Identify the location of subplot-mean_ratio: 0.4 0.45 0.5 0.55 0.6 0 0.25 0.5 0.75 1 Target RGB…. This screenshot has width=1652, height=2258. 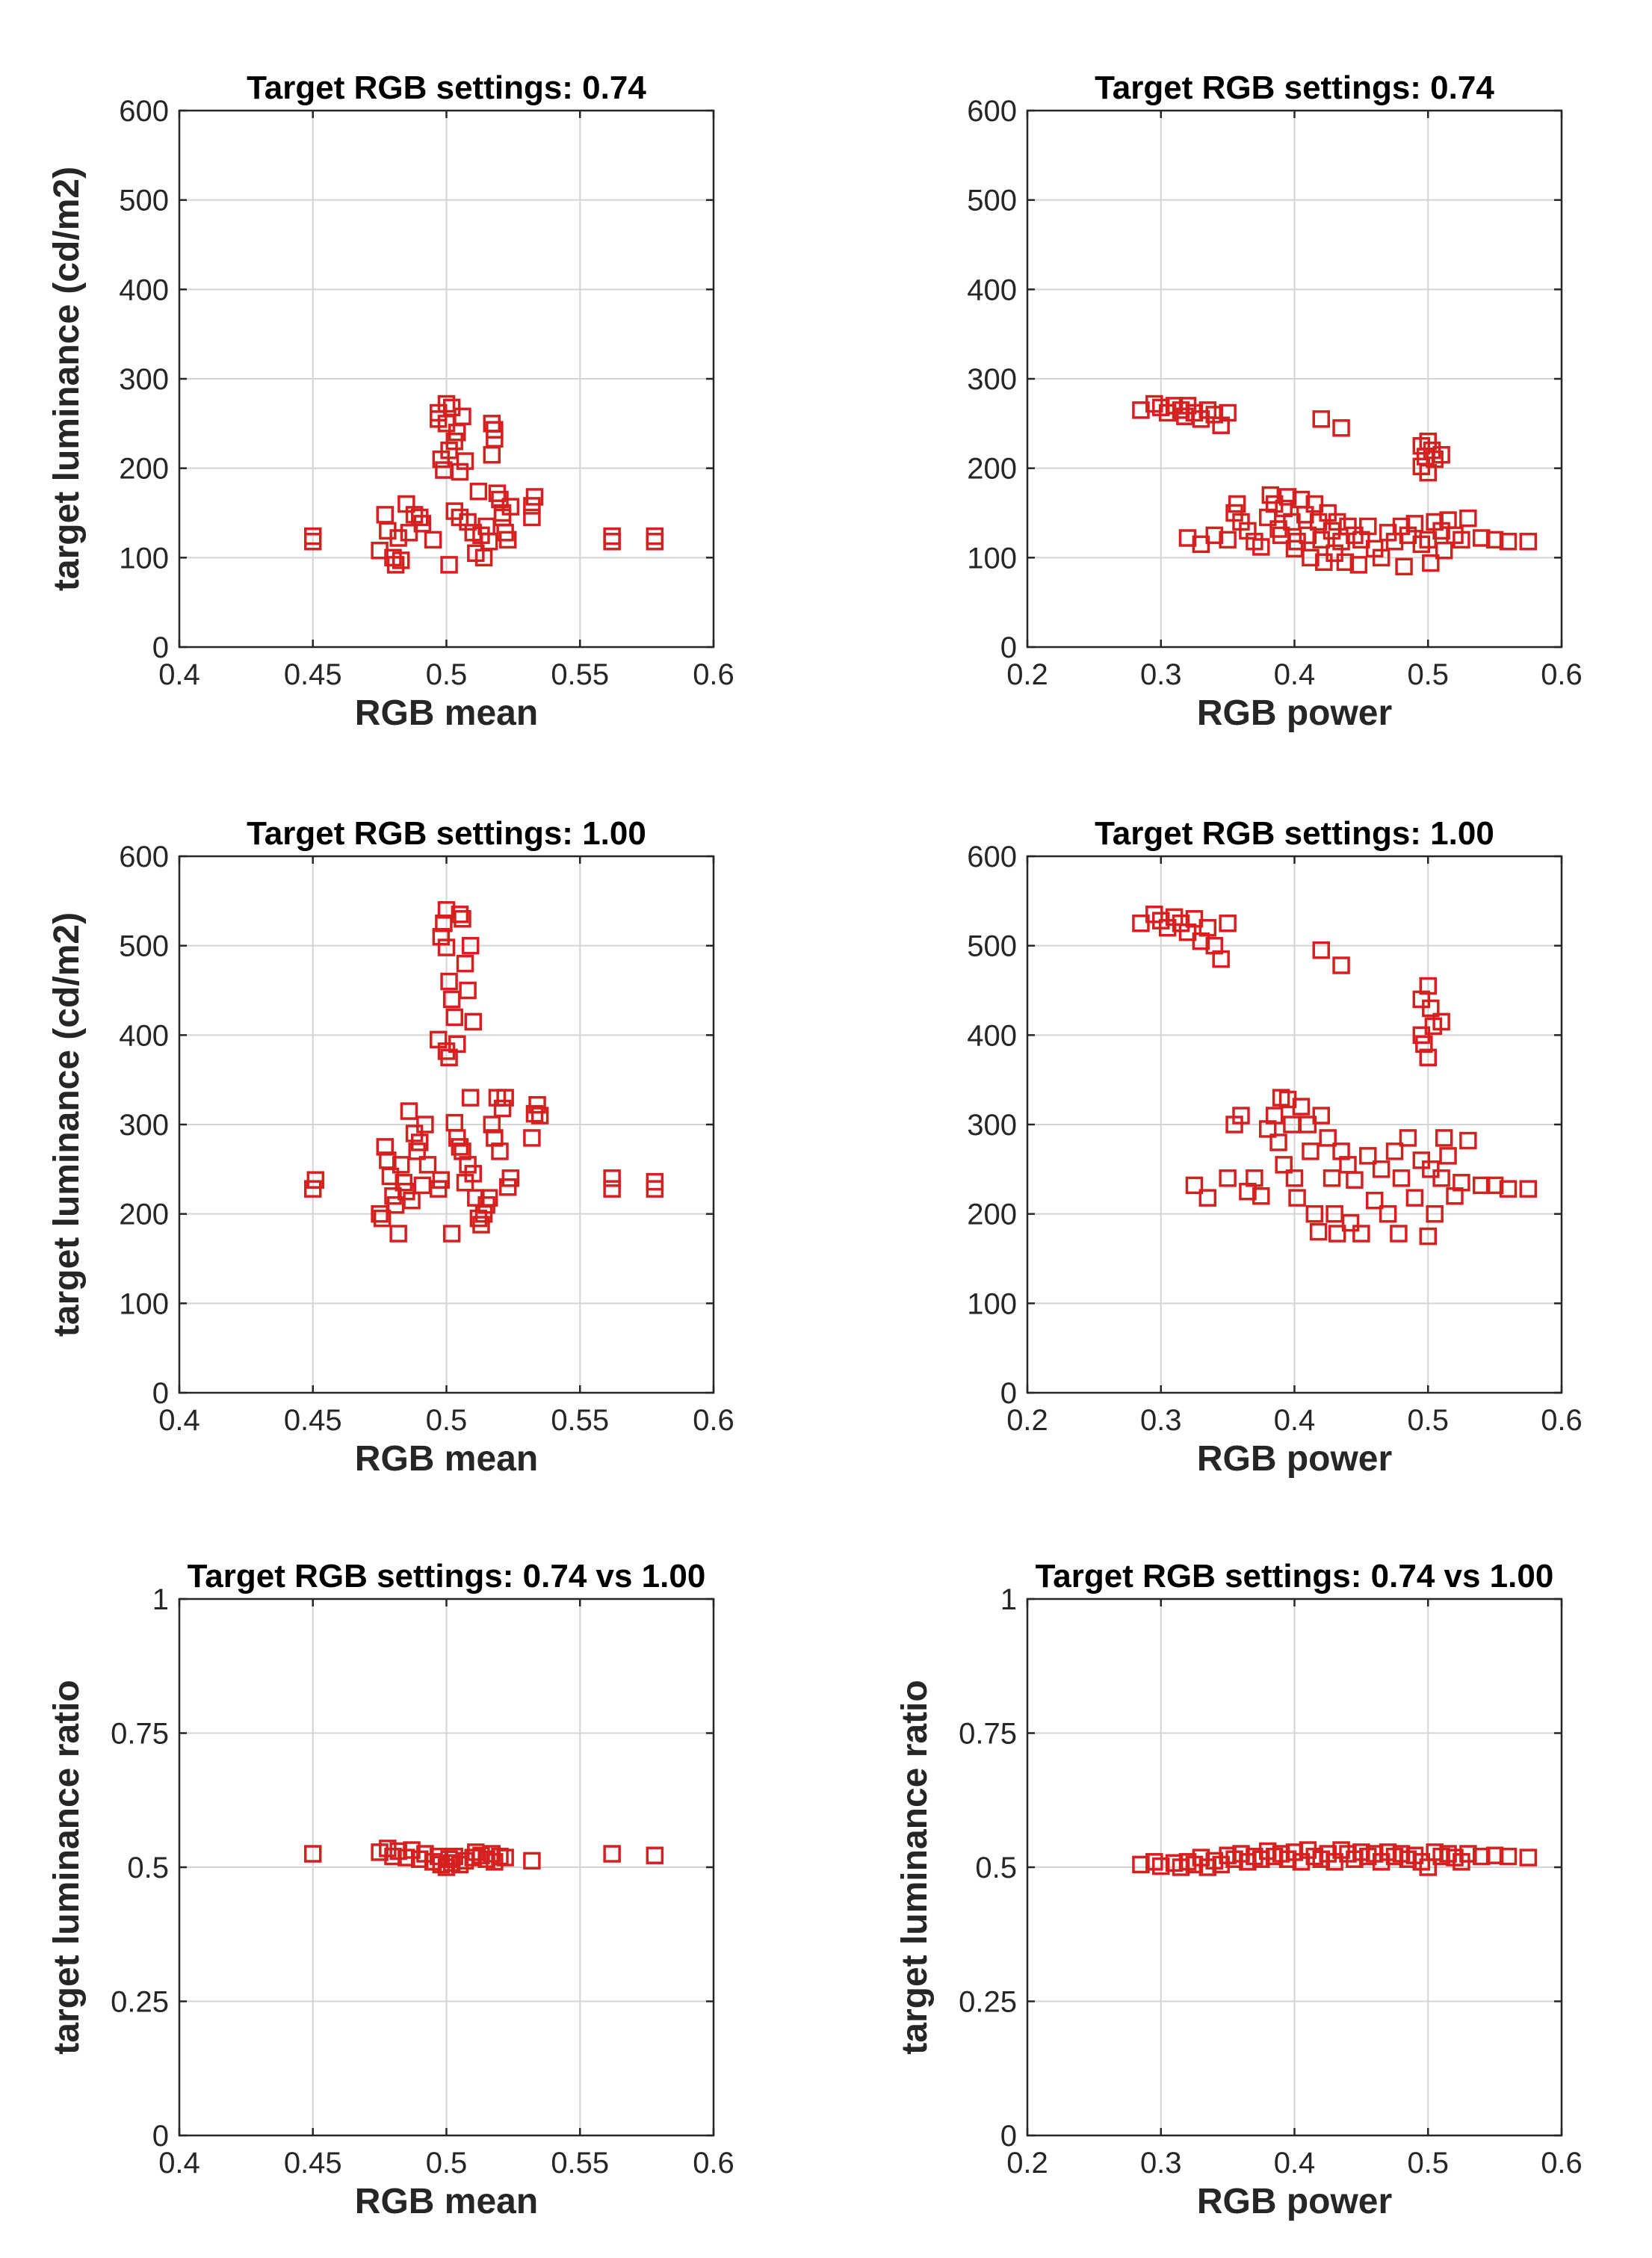
(390, 1889).